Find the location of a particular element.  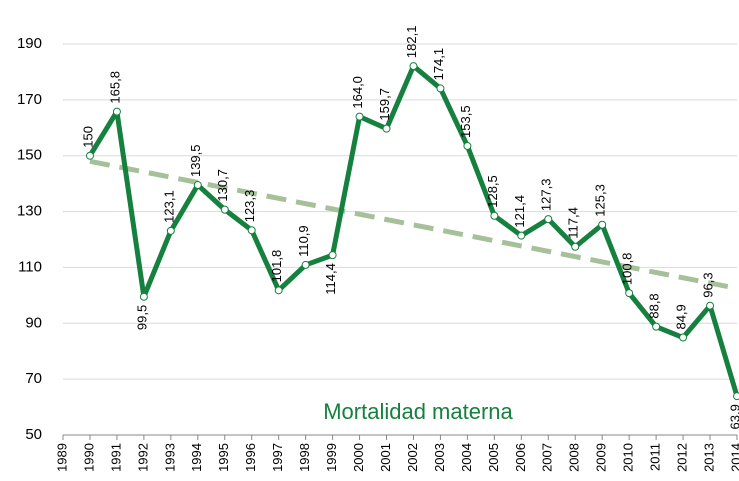

data-label: 130,7 is located at coordinates (222, 185).